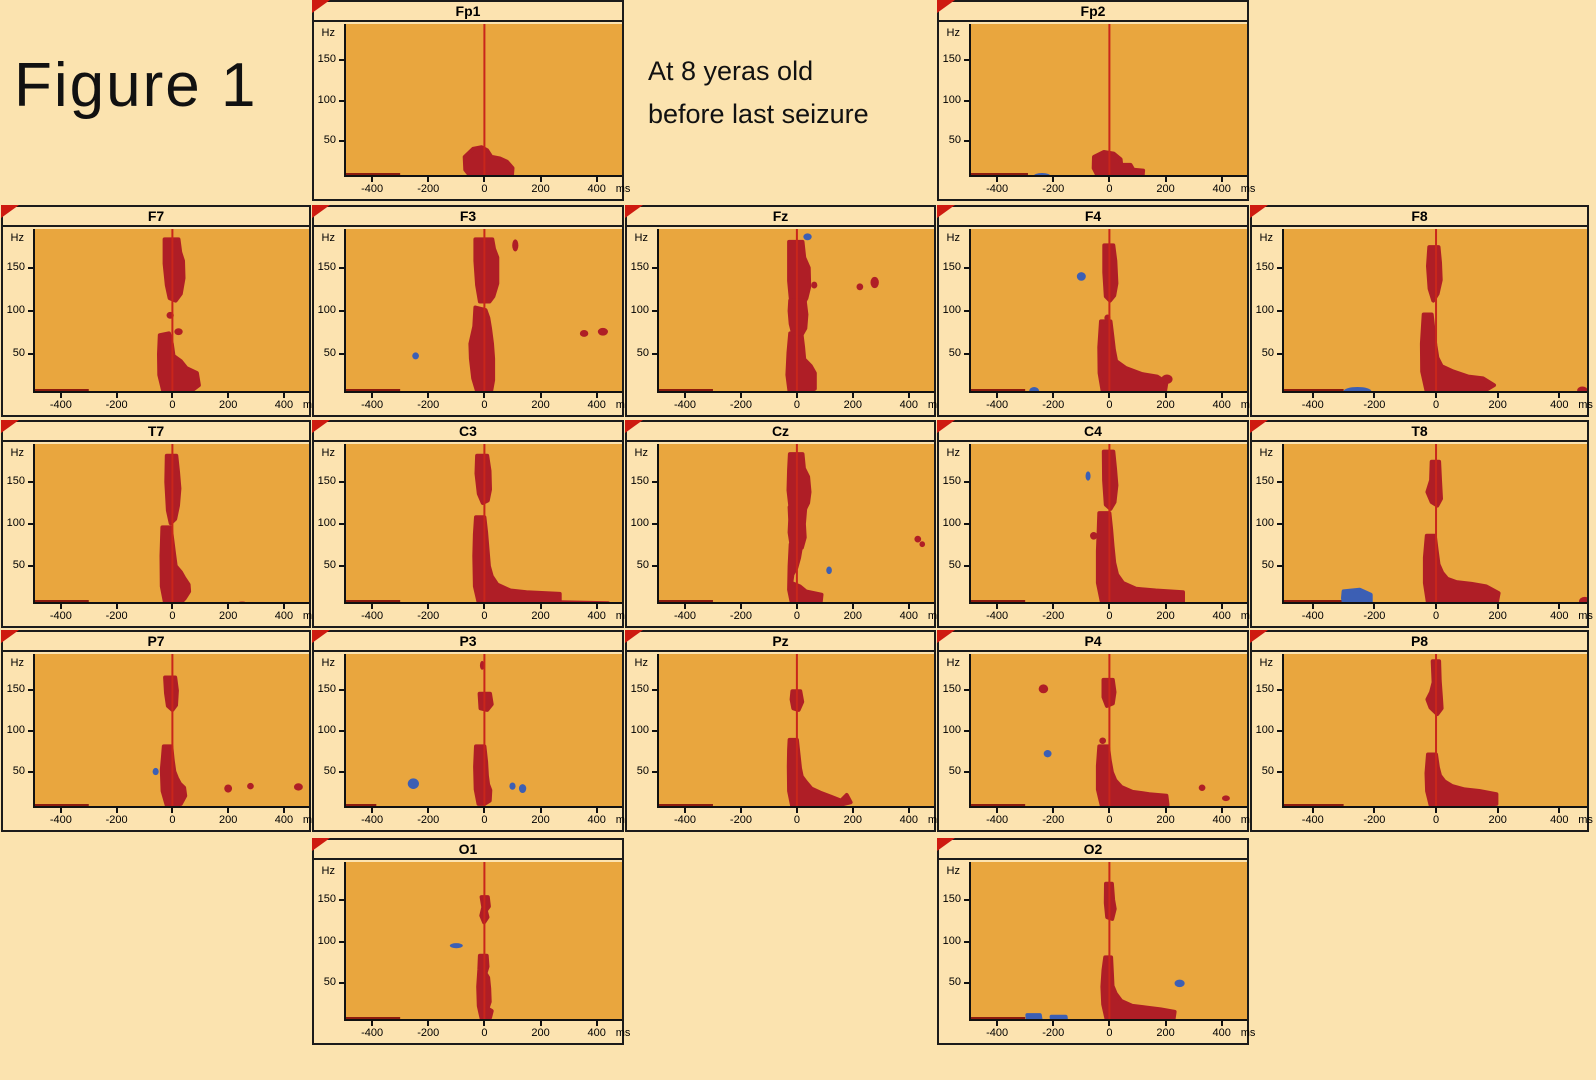 Image resolution: width=1596 pixels, height=1080 pixels. I want to click on channel-title: Fz, so click(780, 217).